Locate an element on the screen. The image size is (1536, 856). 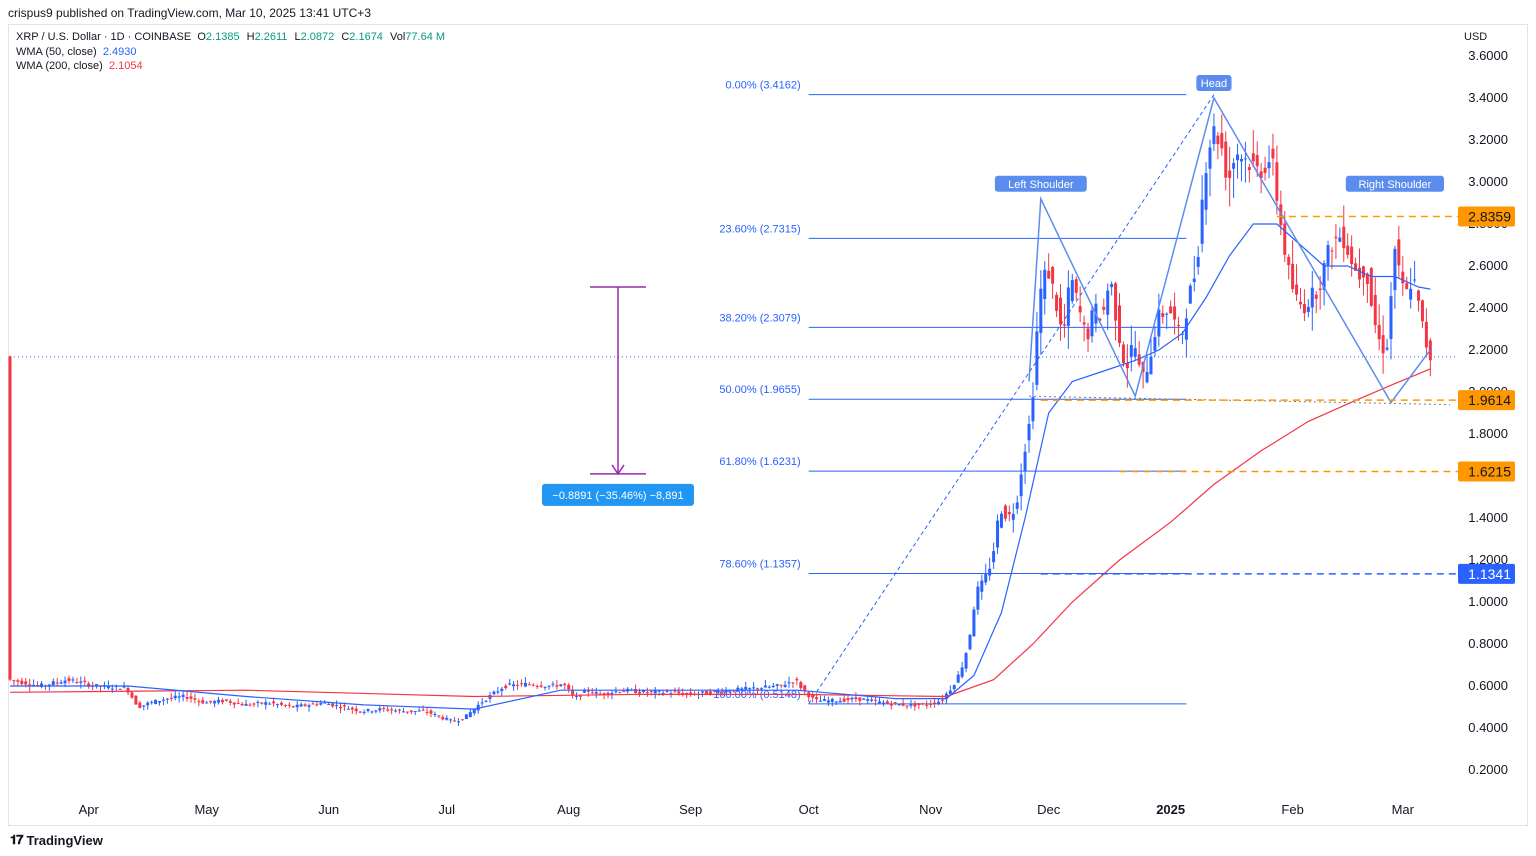
x-tick-label: Oct is located at coordinates (809, 809).